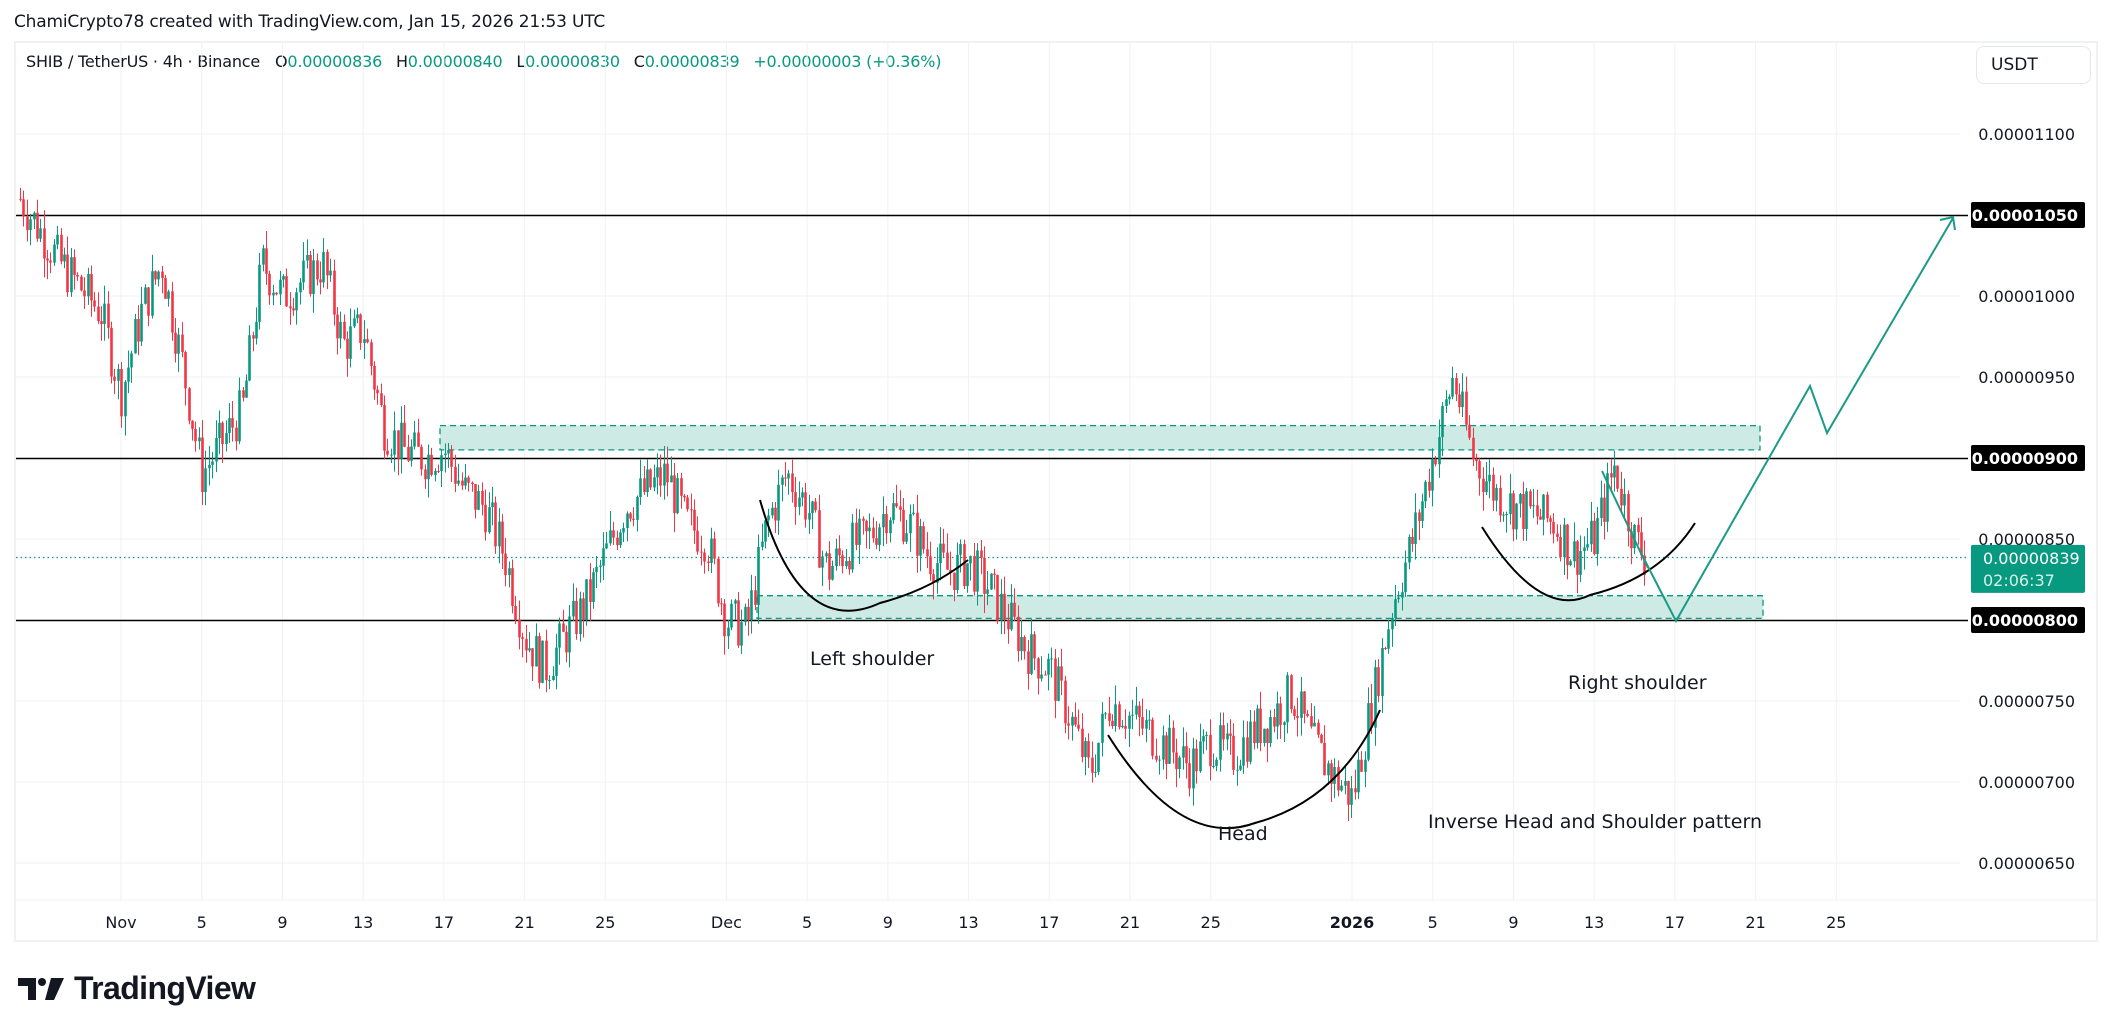  I want to click on price-tick-label: 0.00000850, so click(2026, 539).